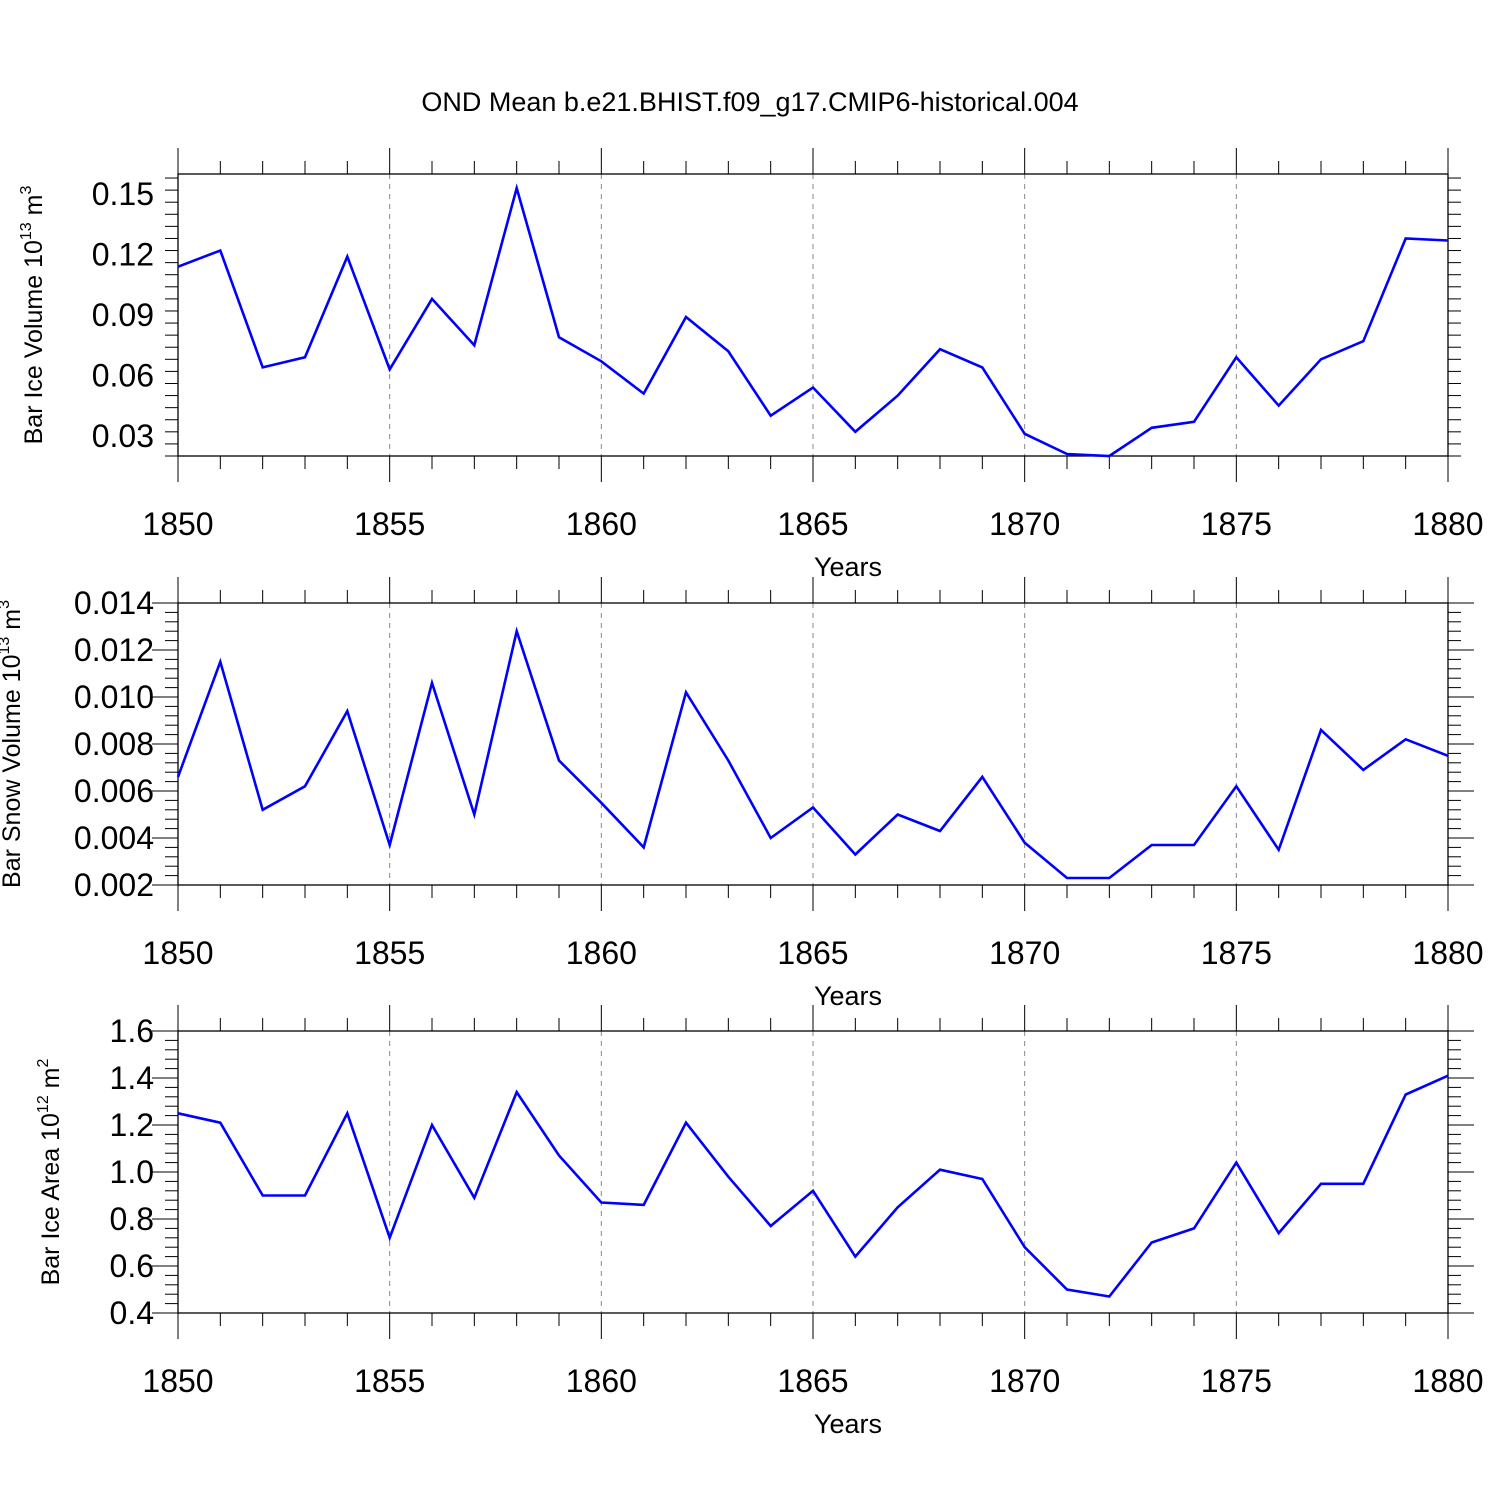 This screenshot has height=1500, width=1500. Describe the element at coordinates (114, 885) in the screenshot. I see `y-tick-label-0.002: 0.002` at that location.